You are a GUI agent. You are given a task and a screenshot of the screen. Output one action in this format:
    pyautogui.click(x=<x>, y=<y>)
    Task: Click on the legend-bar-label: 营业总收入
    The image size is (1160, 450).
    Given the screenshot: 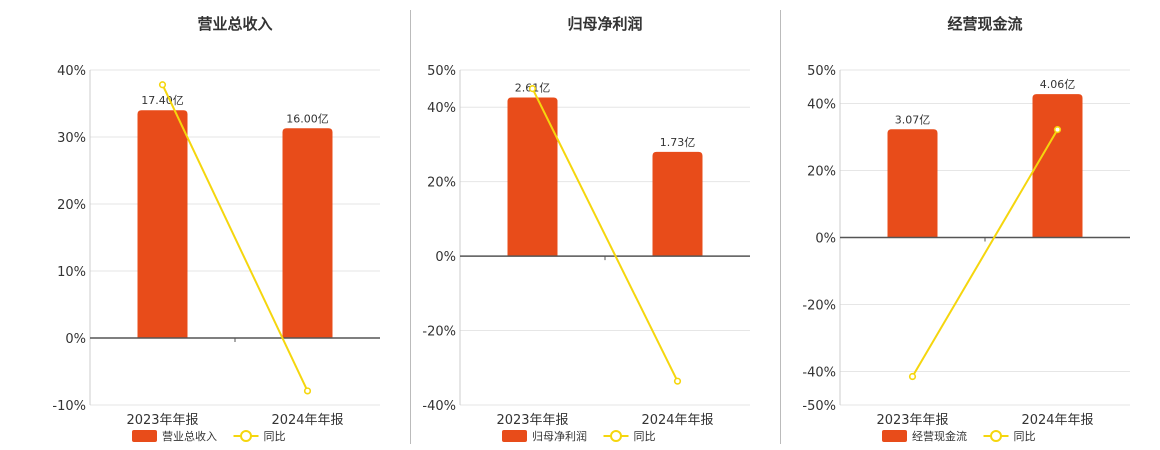 What is the action you would take?
    pyautogui.click(x=189, y=436)
    